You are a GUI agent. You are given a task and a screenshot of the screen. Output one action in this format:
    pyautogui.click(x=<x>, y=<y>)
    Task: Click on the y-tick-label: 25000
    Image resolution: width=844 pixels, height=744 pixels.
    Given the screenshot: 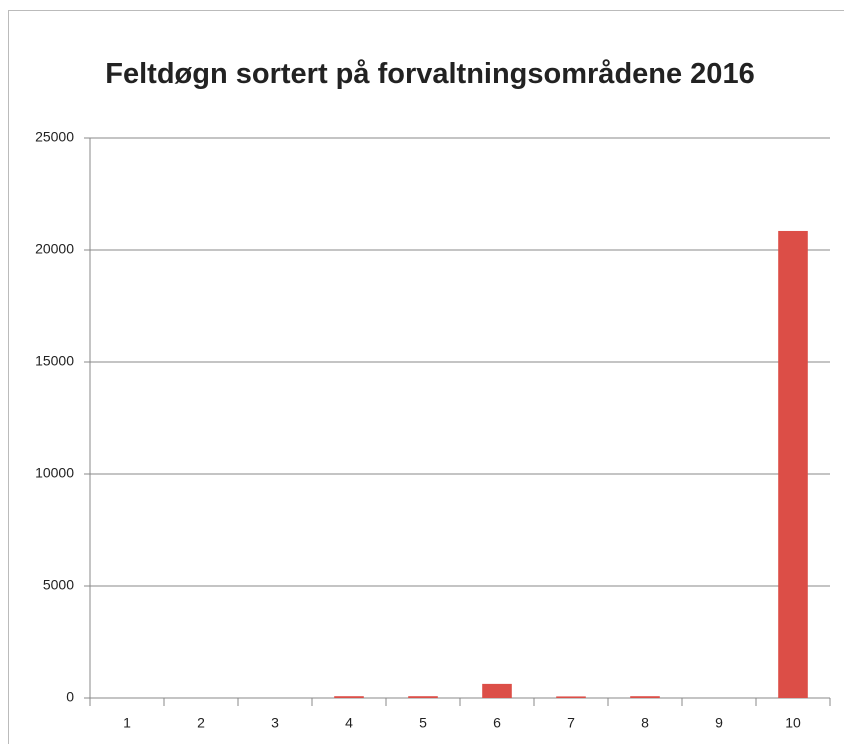 What is the action you would take?
    pyautogui.click(x=54, y=137)
    